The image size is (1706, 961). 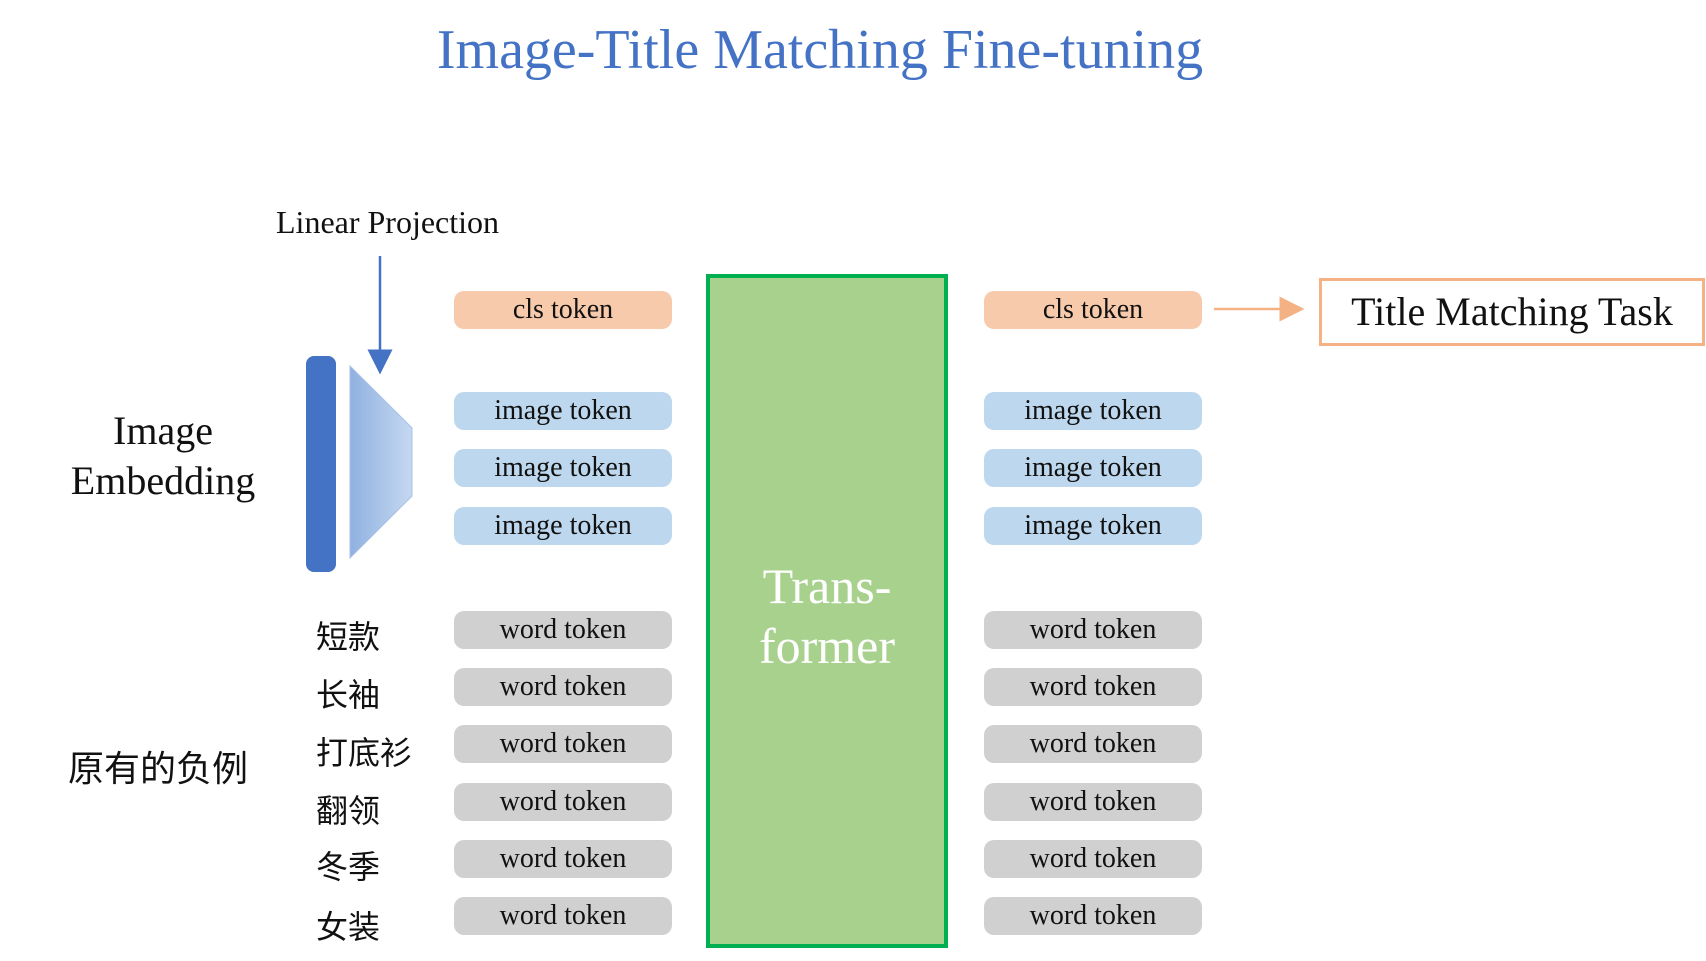 What do you see at coordinates (158, 766) in the screenshot?
I see `negative-example-label: 原有的负例` at bounding box center [158, 766].